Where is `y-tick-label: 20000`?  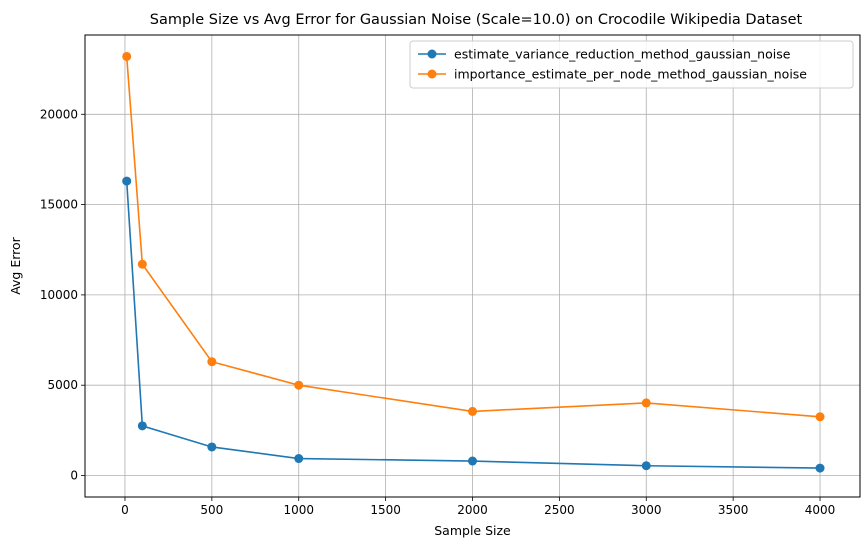
y-tick-label: 20000 is located at coordinates (59, 114).